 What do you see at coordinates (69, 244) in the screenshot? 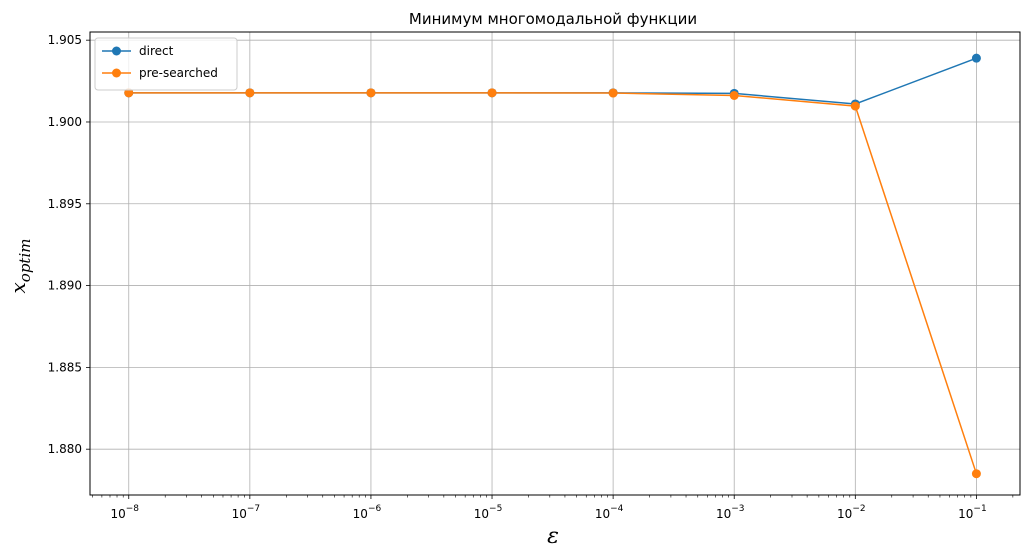
I see `y-axis: 1.880 1.885 1.890 1.895 1.900 1.905` at bounding box center [69, 244].